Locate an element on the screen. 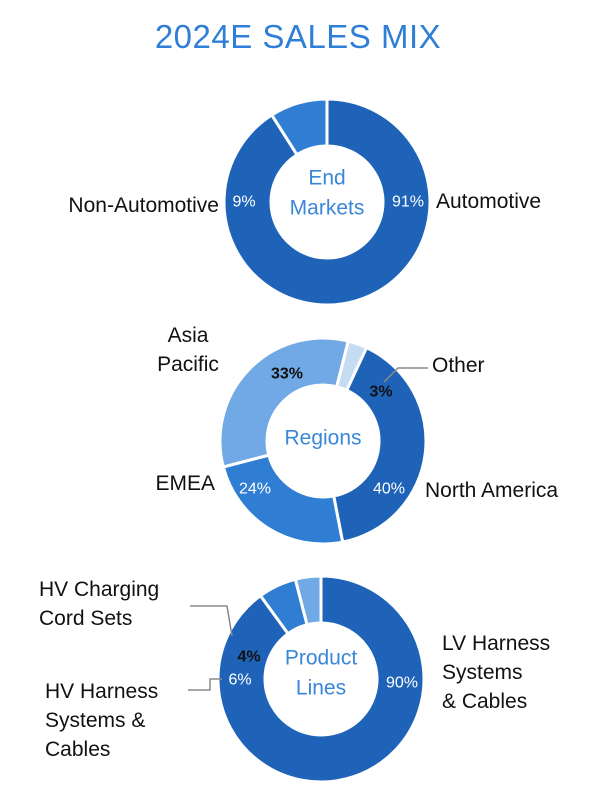 This screenshot has height=804, width=596. value-label-emea: 24% is located at coordinates (255, 489).